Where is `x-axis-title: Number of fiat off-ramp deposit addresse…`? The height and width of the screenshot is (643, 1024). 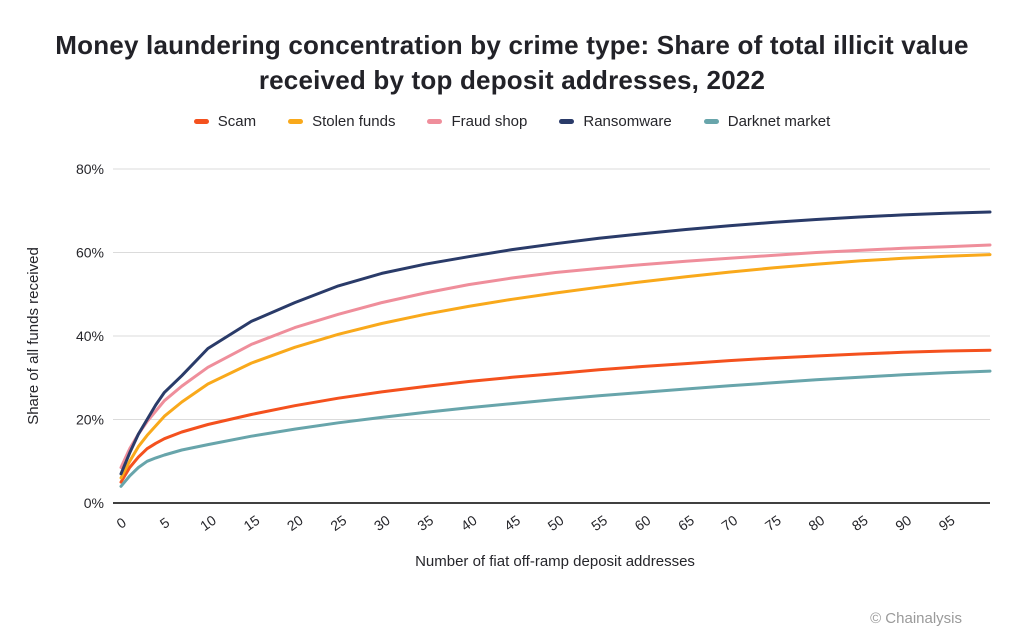 x-axis-title: Number of fiat off-ramp deposit addresse… is located at coordinates (555, 561).